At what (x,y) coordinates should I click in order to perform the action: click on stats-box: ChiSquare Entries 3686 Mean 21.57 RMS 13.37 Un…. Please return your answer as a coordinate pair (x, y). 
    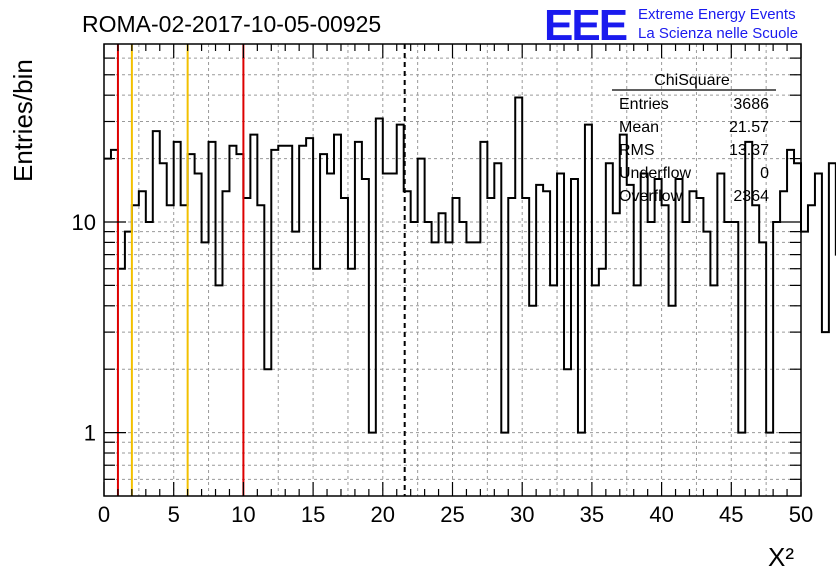
    Looking at the image, I should click on (694, 138).